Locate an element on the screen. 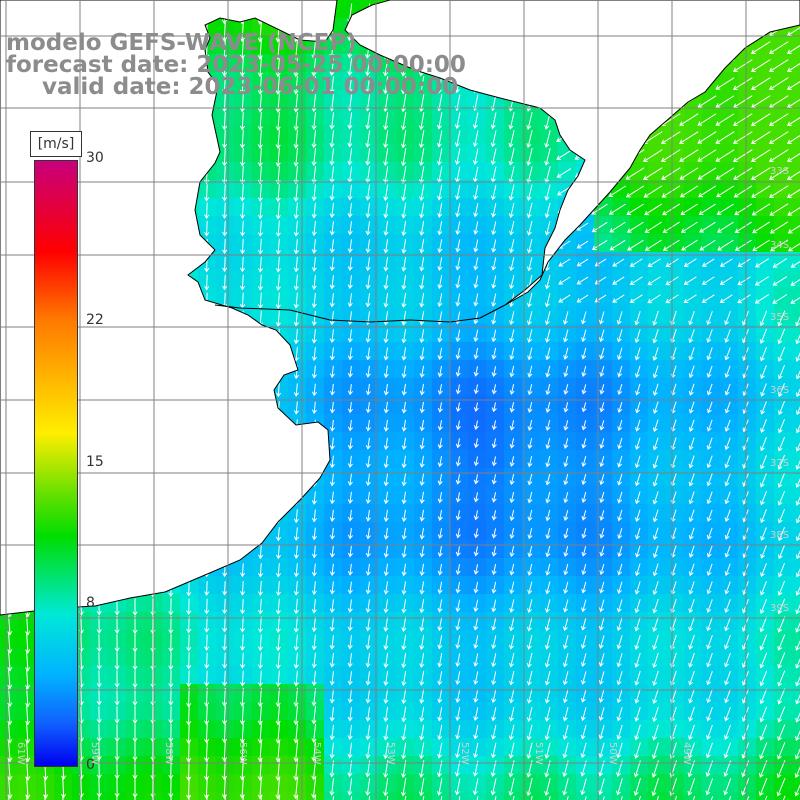  longitude-label: 61W is located at coordinates (20, 753).